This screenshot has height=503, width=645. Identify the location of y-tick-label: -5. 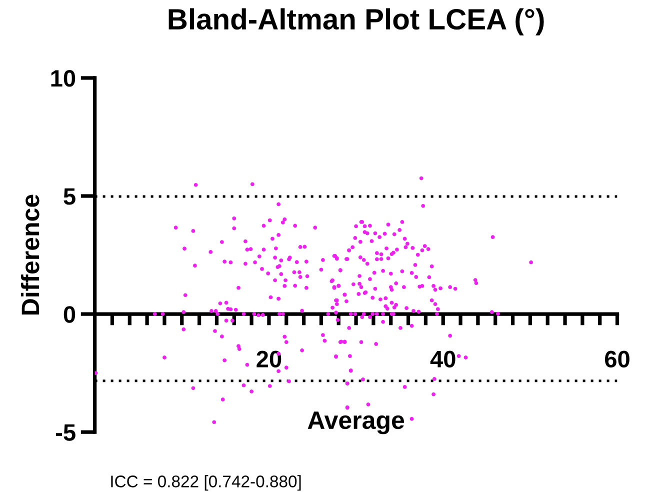
(66, 432).